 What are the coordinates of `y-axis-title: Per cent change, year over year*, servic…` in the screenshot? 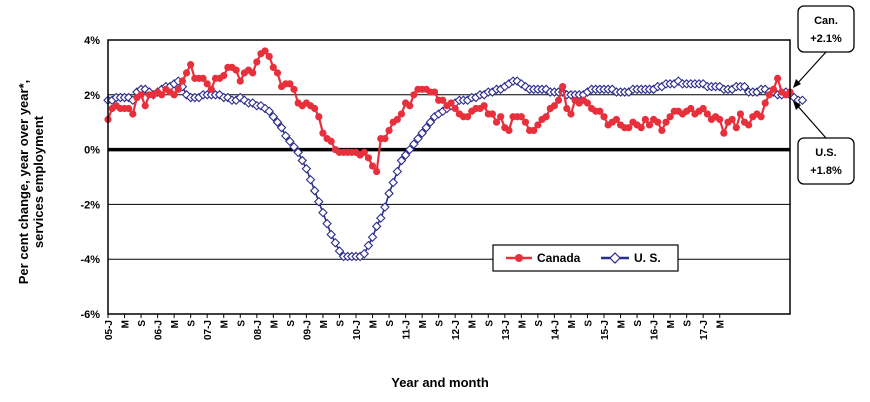 It's located at (31, 182).